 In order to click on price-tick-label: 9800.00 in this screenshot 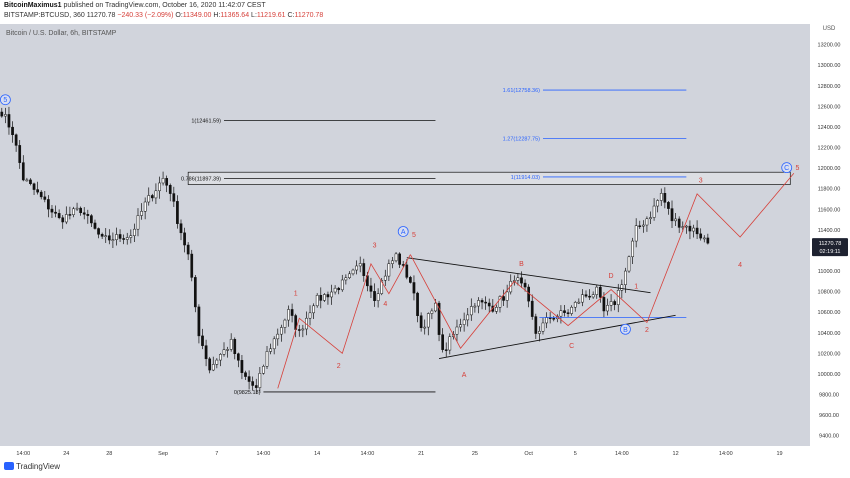, I will do `click(829, 396)`.